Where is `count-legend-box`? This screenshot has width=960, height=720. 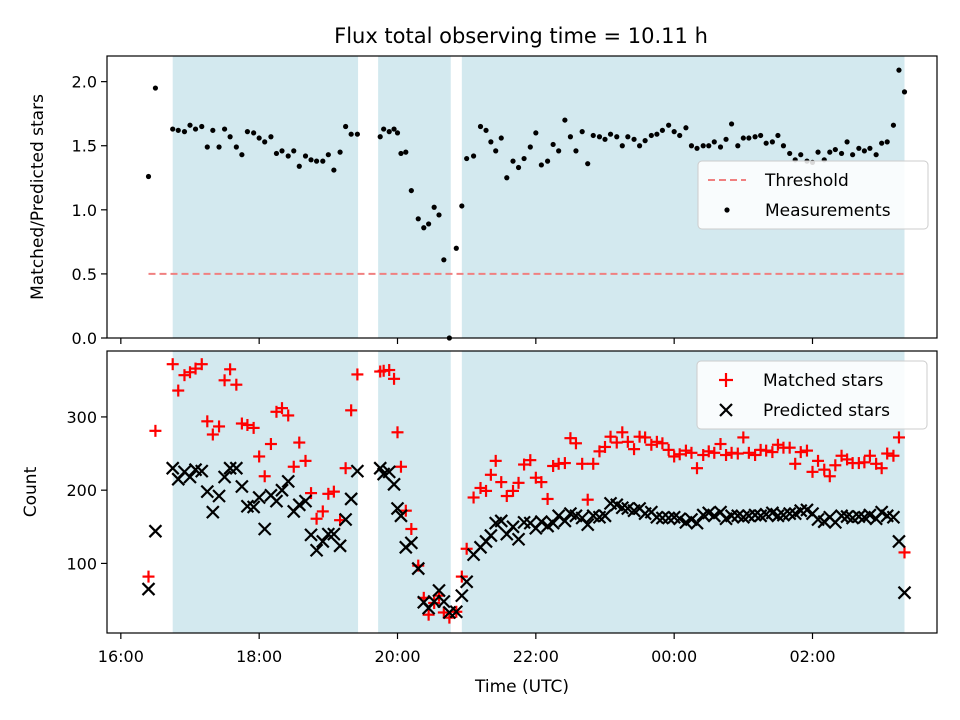 count-legend-box is located at coordinates (812, 395).